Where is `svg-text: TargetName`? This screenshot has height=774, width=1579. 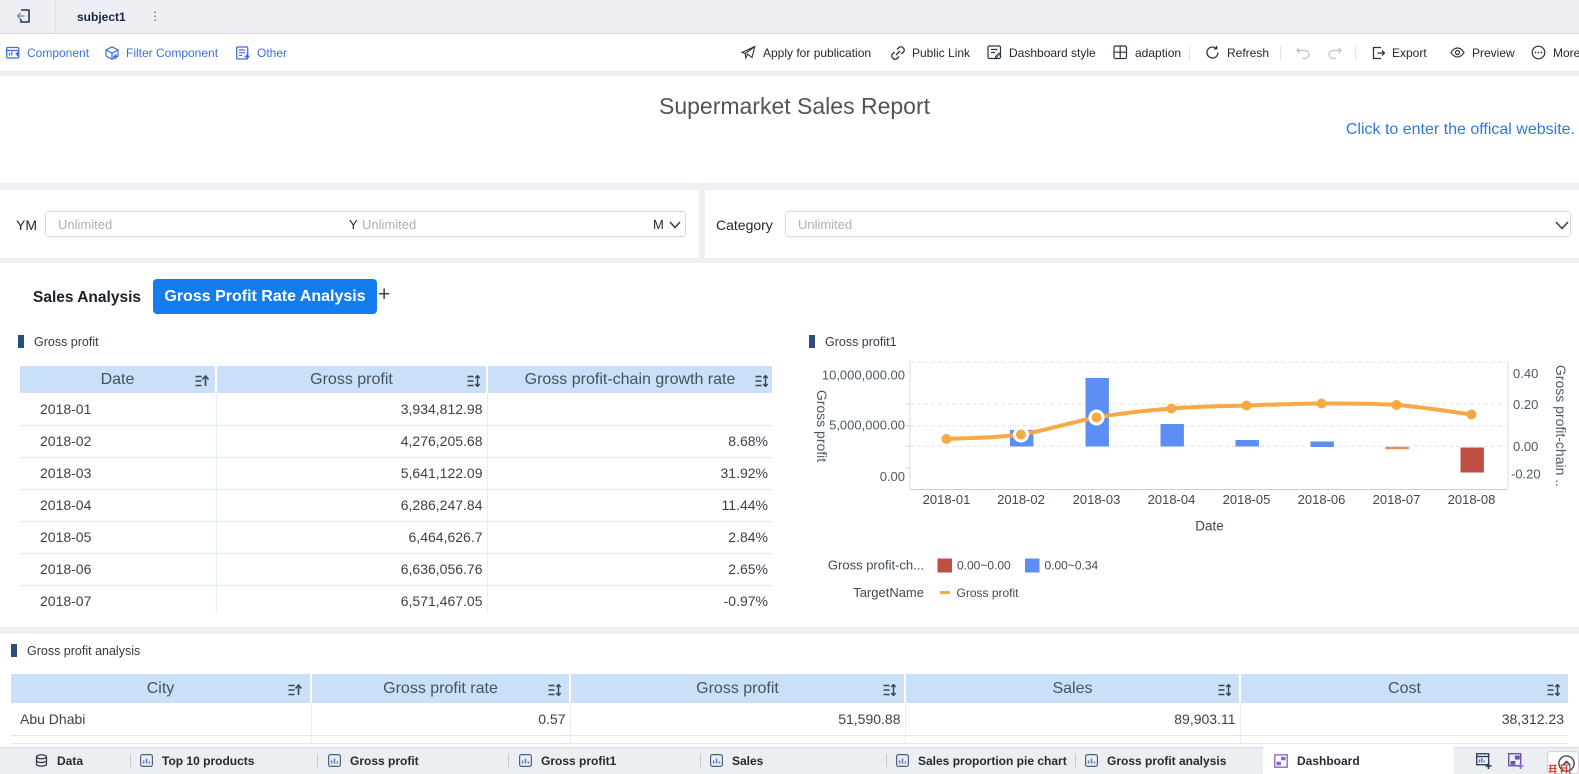
svg-text: TargetName is located at coordinates (888, 592).